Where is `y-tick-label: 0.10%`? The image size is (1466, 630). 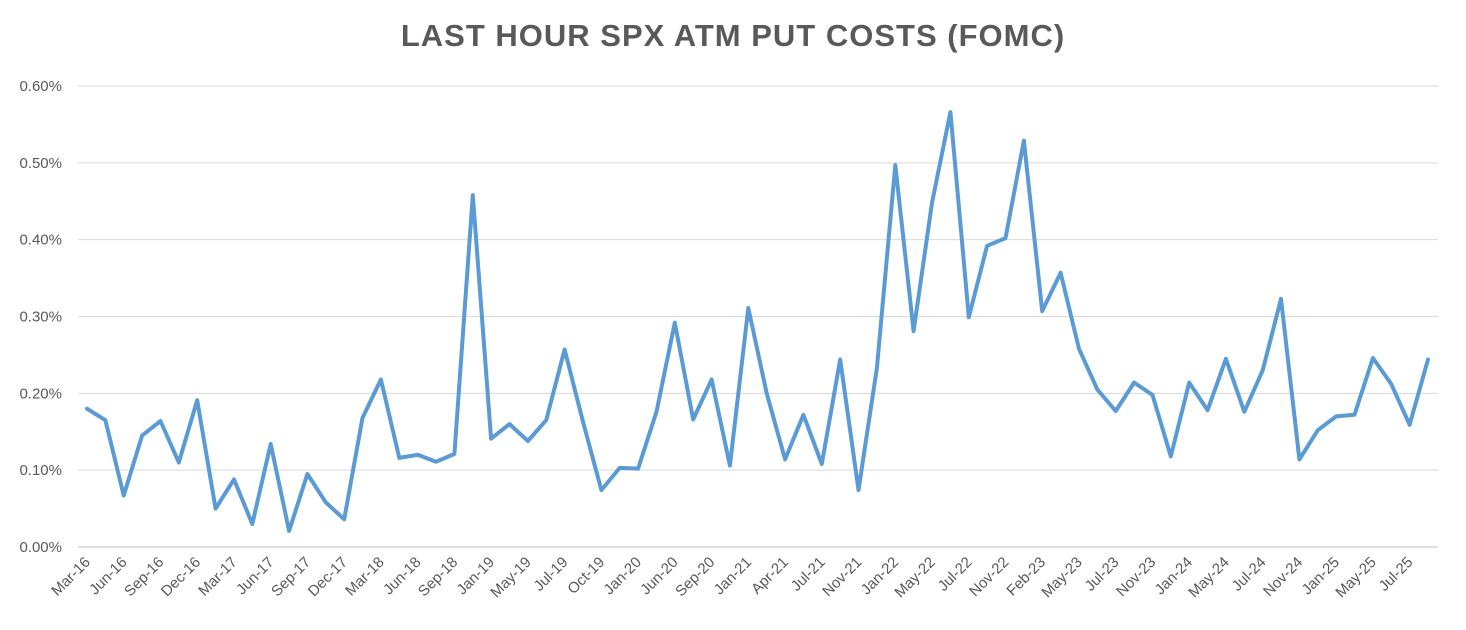
y-tick-label: 0.10% is located at coordinates (40, 470).